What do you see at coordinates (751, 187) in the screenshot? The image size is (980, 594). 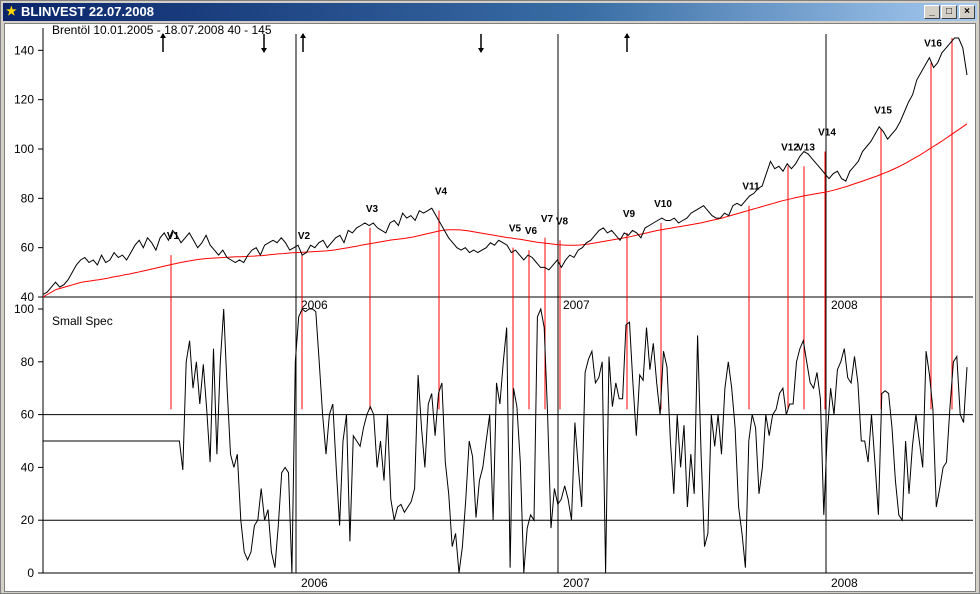 I see `signal-label: V11` at bounding box center [751, 187].